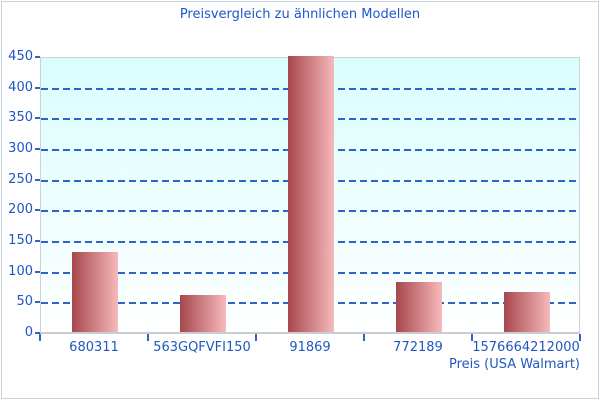 This screenshot has width=600, height=400. What do you see at coordinates (24, 302) in the screenshot?
I see `y-tick-label-50: 50` at bounding box center [24, 302].